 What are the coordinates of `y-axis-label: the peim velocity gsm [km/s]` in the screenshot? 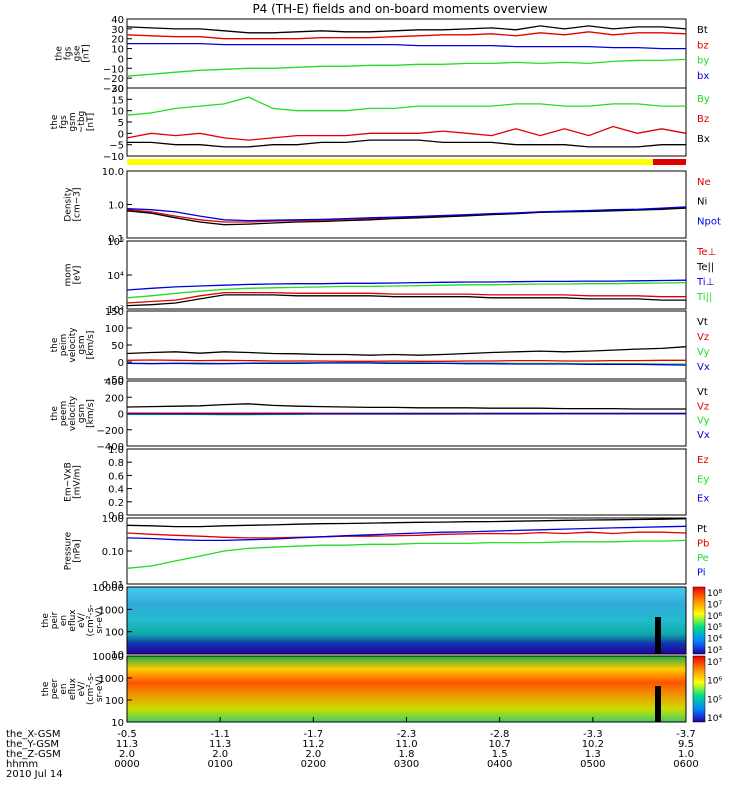 It's located at (73, 345).